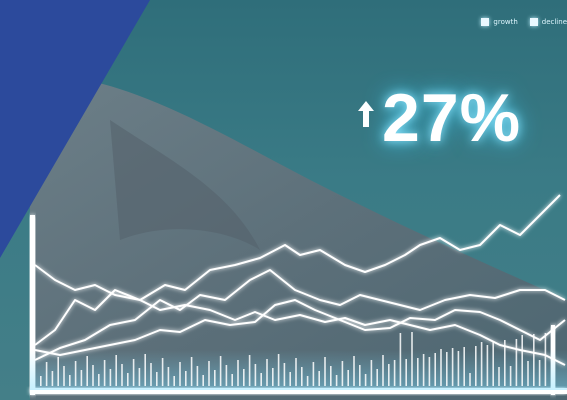 The height and width of the screenshot is (400, 567). I want to click on left-axis-frame, so click(32, 305).